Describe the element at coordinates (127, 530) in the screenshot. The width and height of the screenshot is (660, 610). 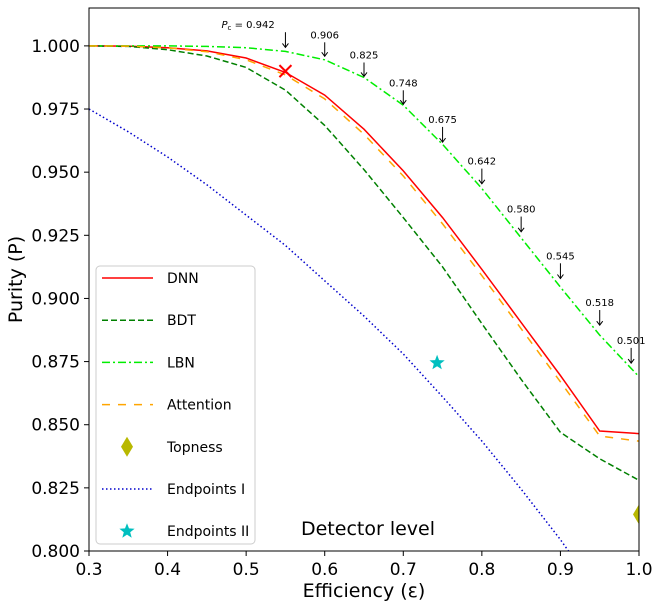
I see `legend-endpoints-ii-marker` at that location.